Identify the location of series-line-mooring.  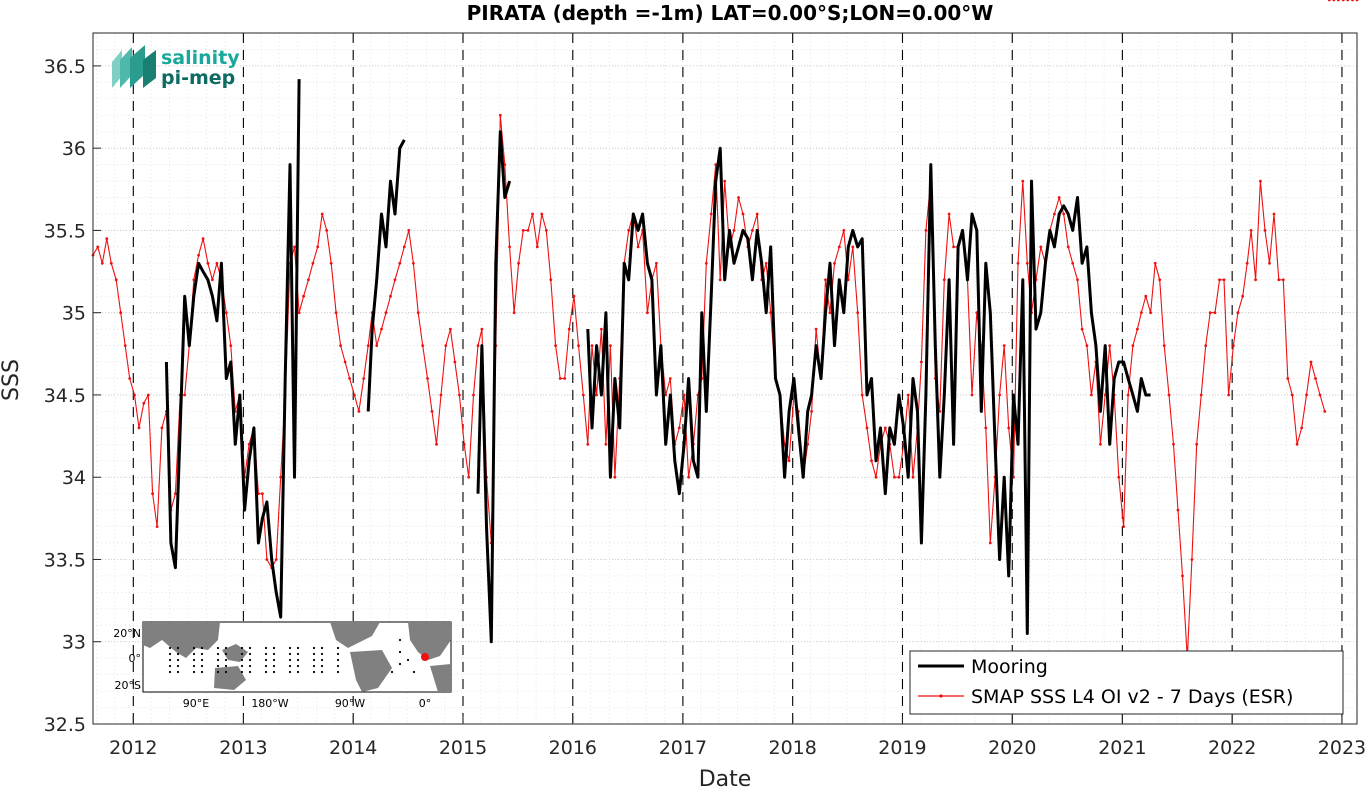
(232, 349).